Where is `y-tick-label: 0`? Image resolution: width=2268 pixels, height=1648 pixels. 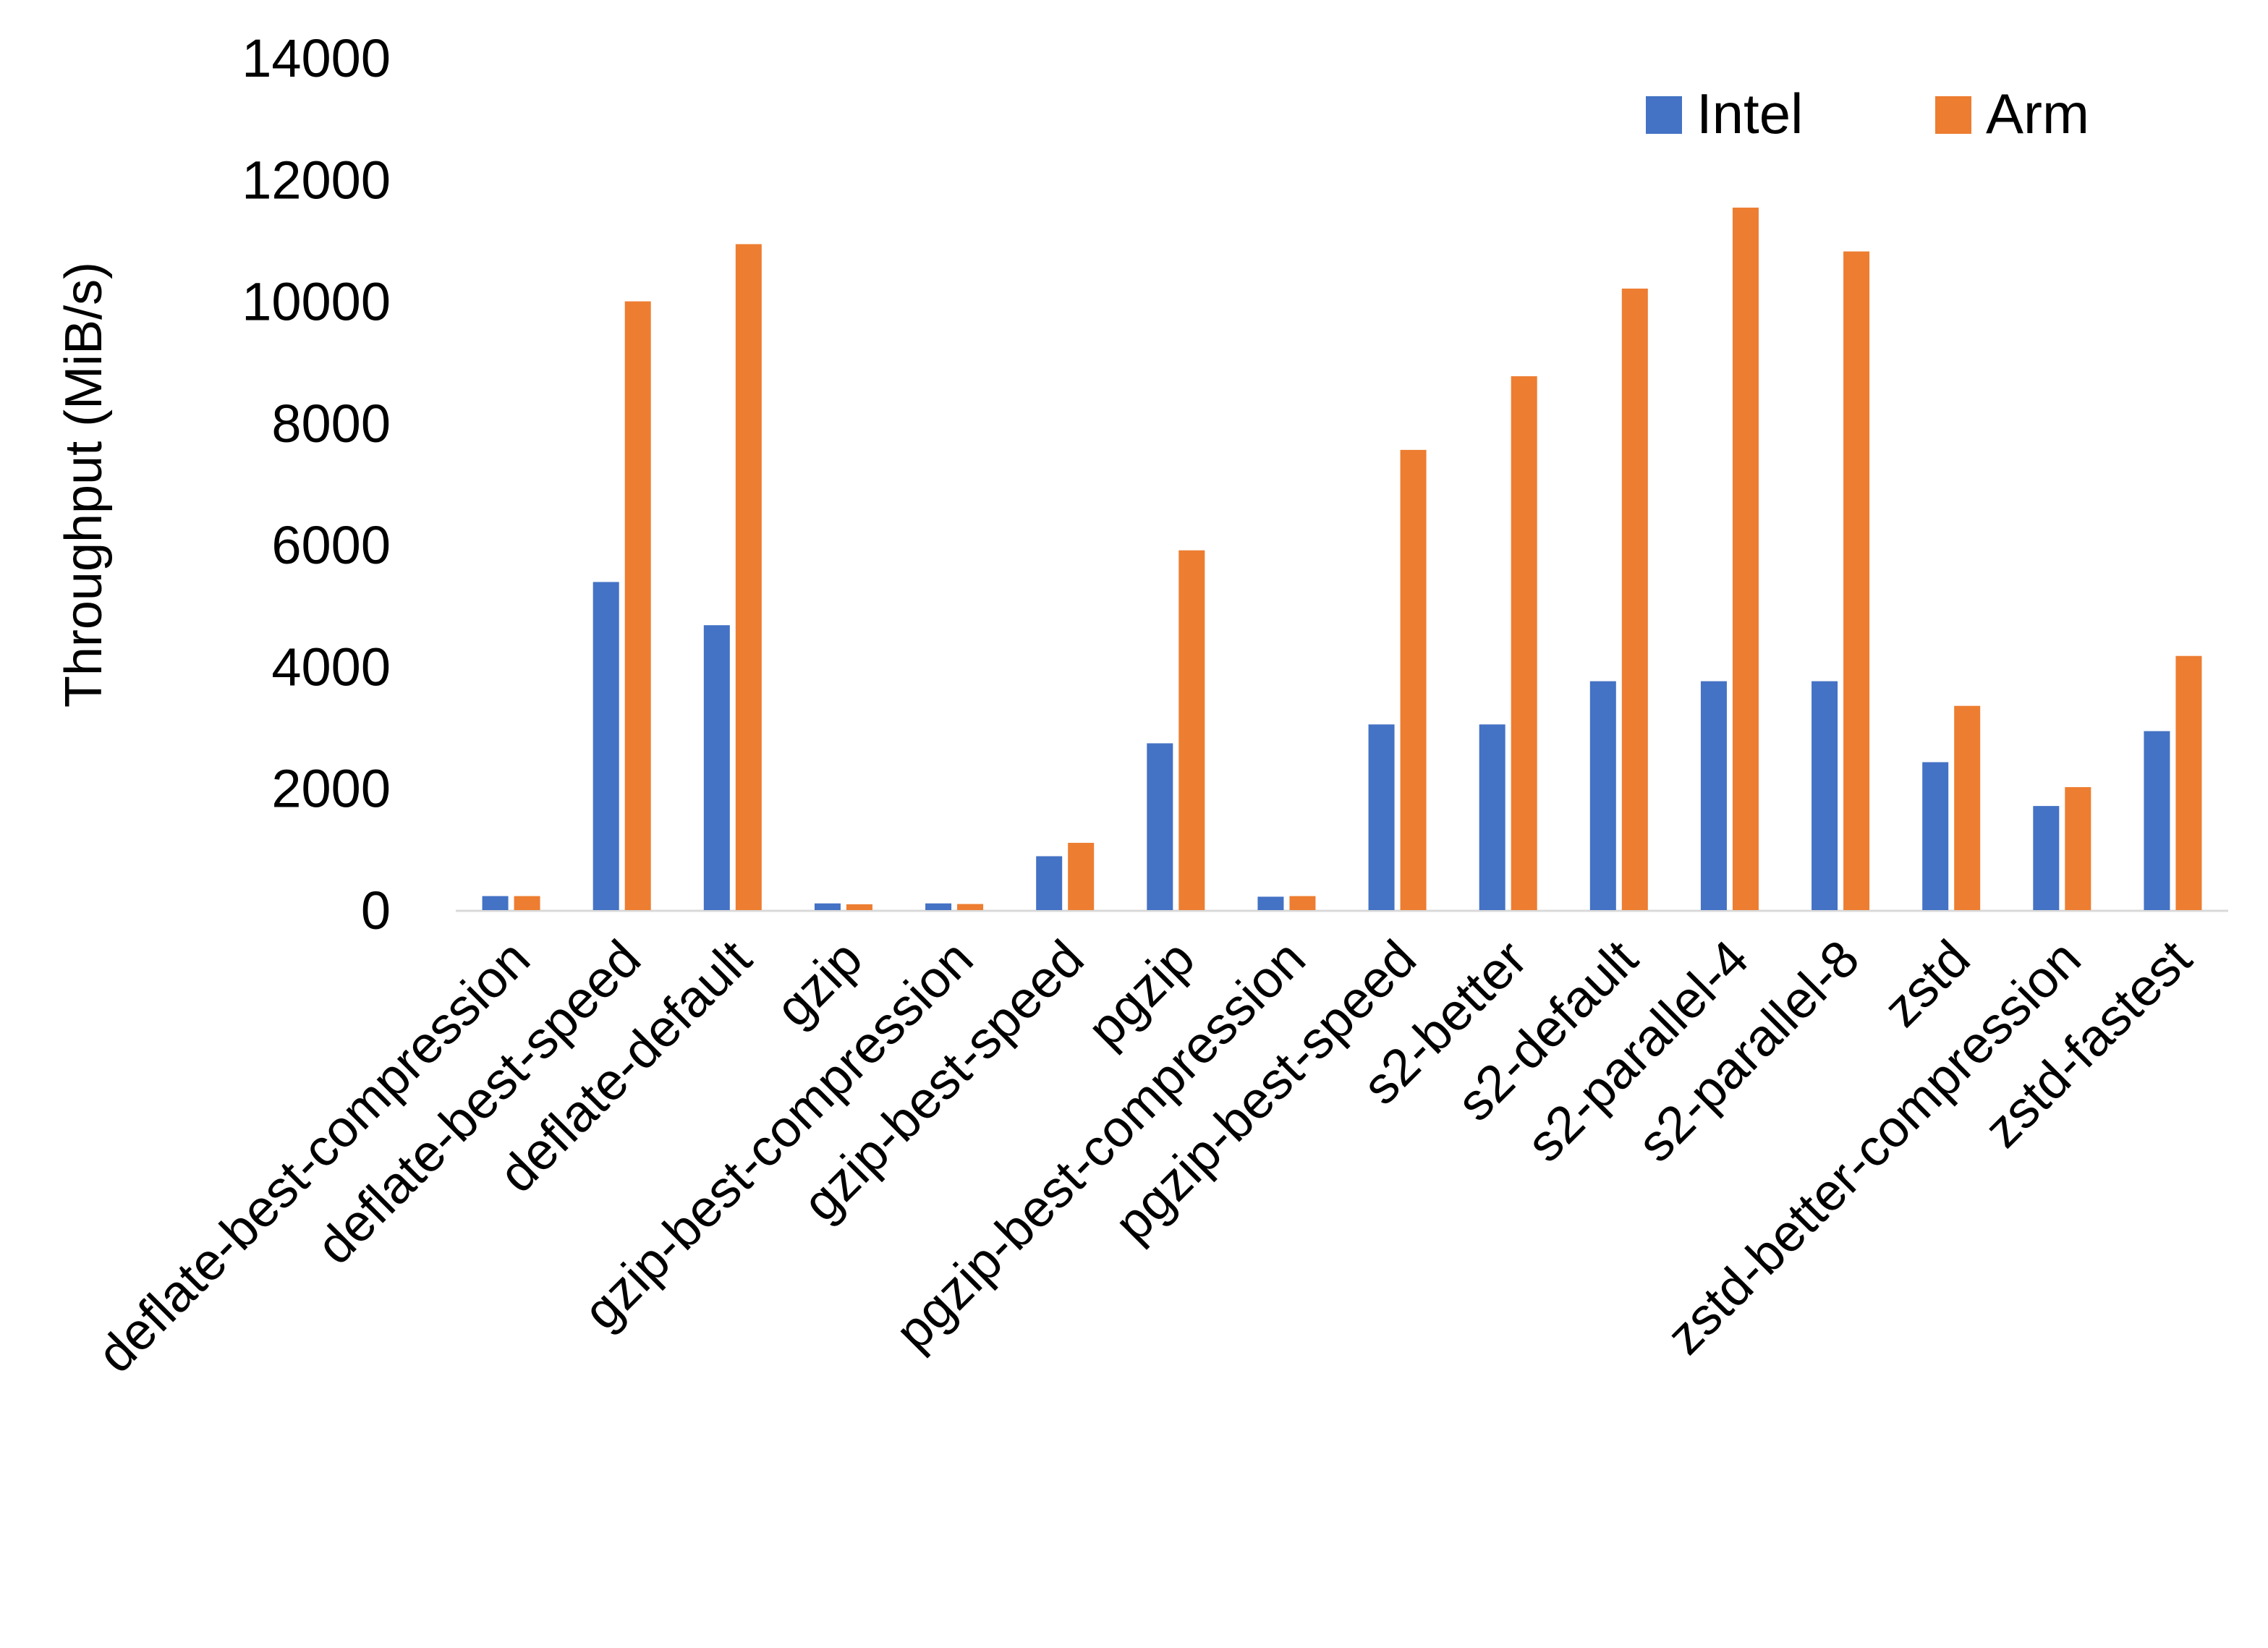
y-tick-label: 0 is located at coordinates (376, 910).